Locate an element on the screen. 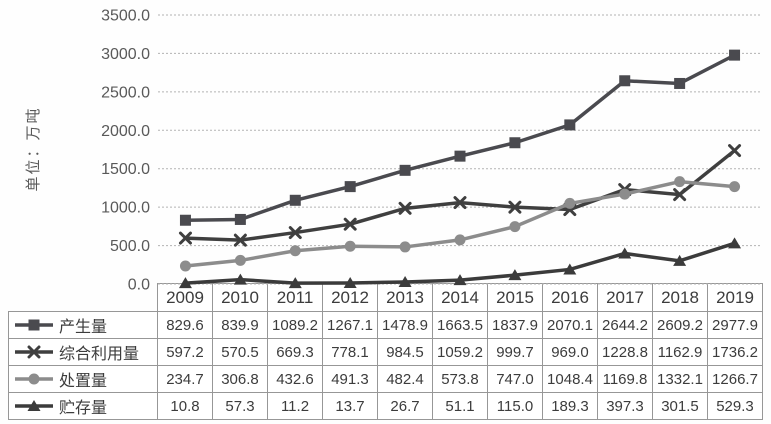 The width and height of the screenshot is (771, 424). legend-cell: 综合利用量 is located at coordinates (83, 352).